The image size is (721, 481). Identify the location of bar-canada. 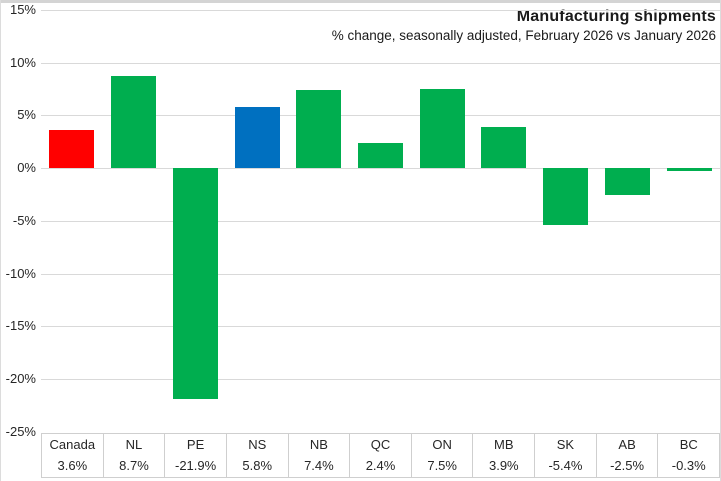
(72, 149).